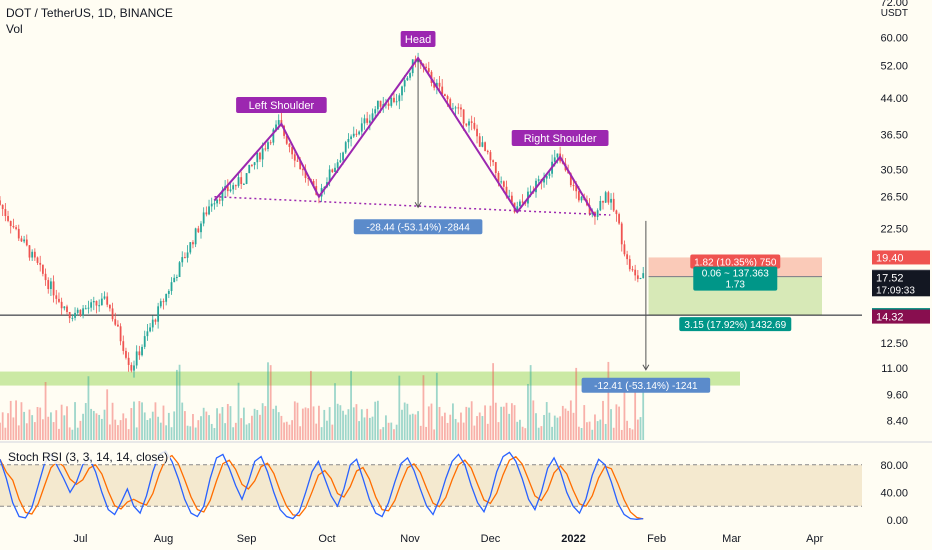 This screenshot has width=932, height=550. I want to click on stoch-rsi-label: Stoch RSI (3, 3, 14, 14, close), so click(88, 457).